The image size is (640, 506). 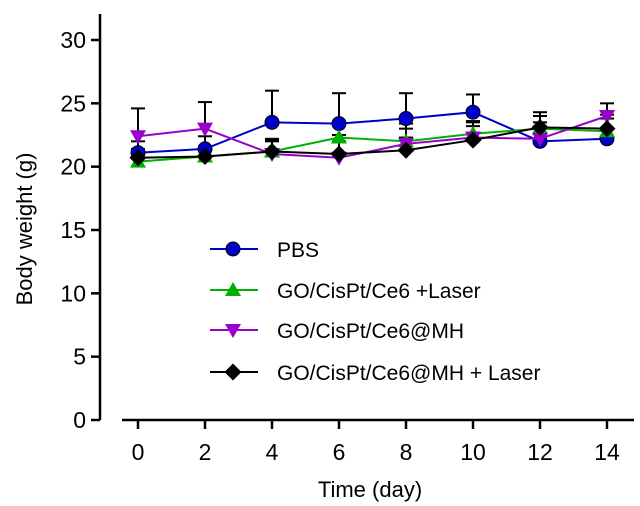 What do you see at coordinates (73, 230) in the screenshot?
I see `y-tick-label: 15` at bounding box center [73, 230].